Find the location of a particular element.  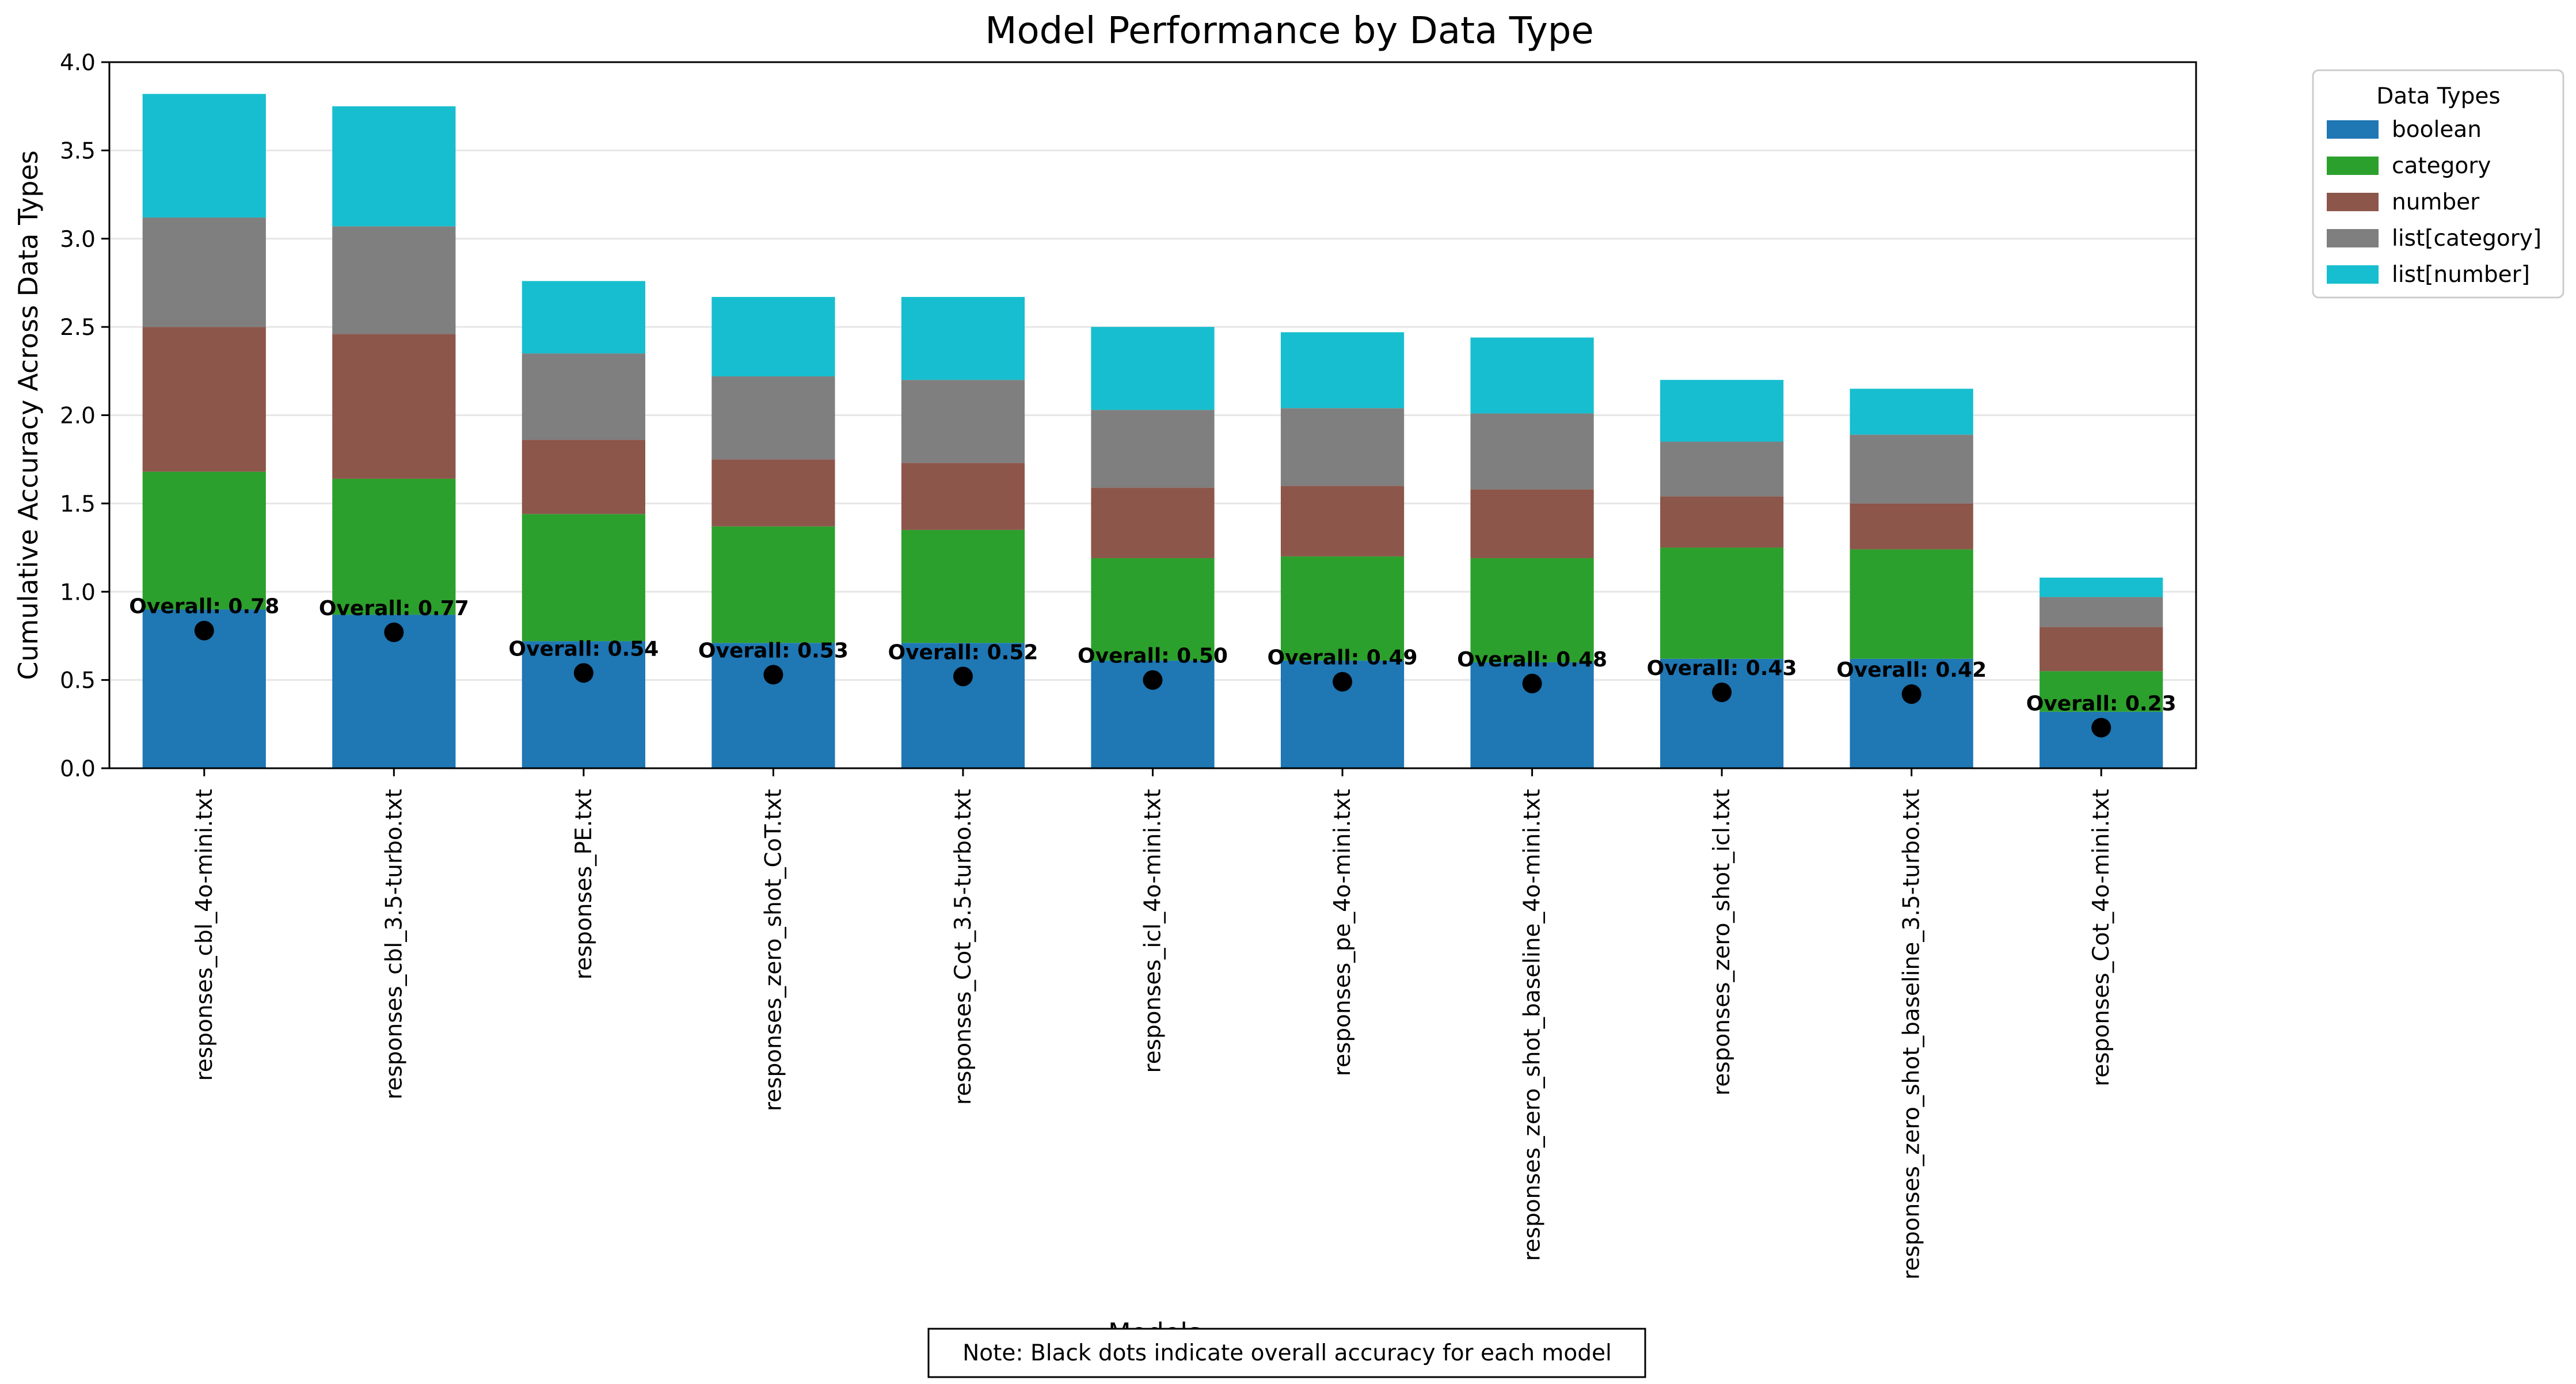

legend-label: list[number] is located at coordinates (2461, 275).